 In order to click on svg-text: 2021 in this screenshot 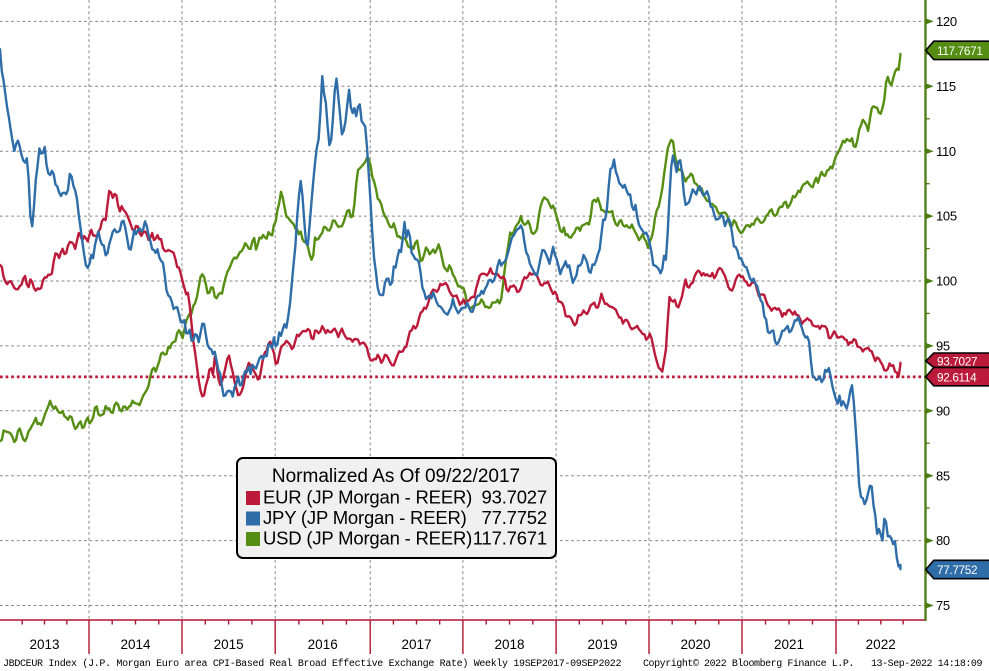, I will do `click(789, 644)`.